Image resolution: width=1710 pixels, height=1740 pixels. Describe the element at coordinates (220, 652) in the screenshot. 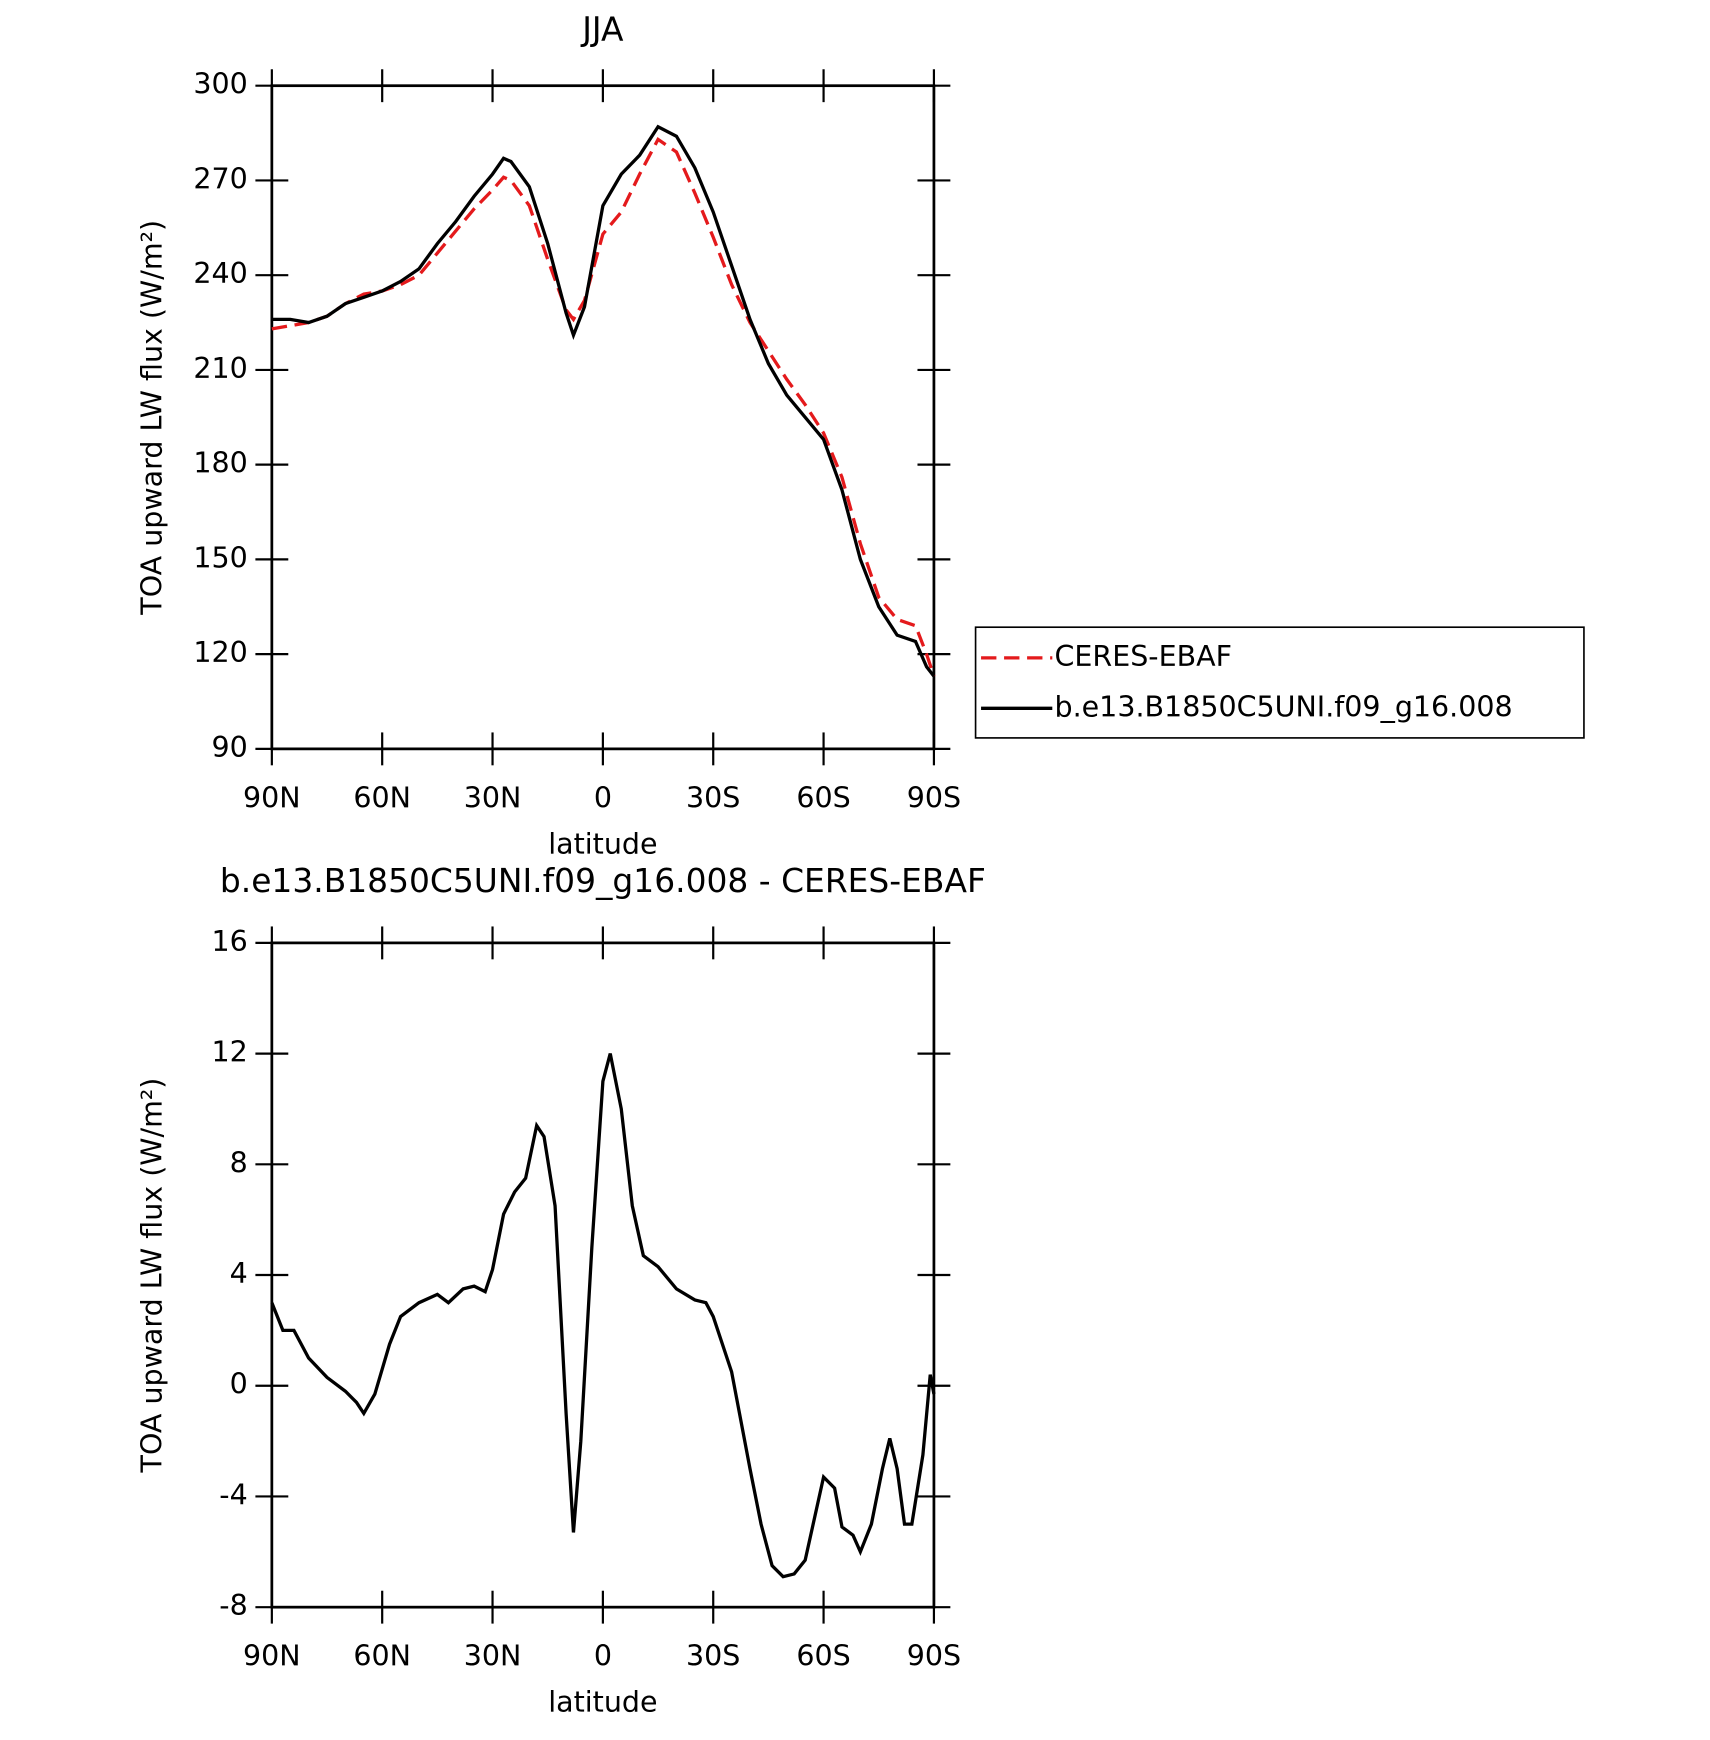

I see `y-tick-label: 120` at that location.